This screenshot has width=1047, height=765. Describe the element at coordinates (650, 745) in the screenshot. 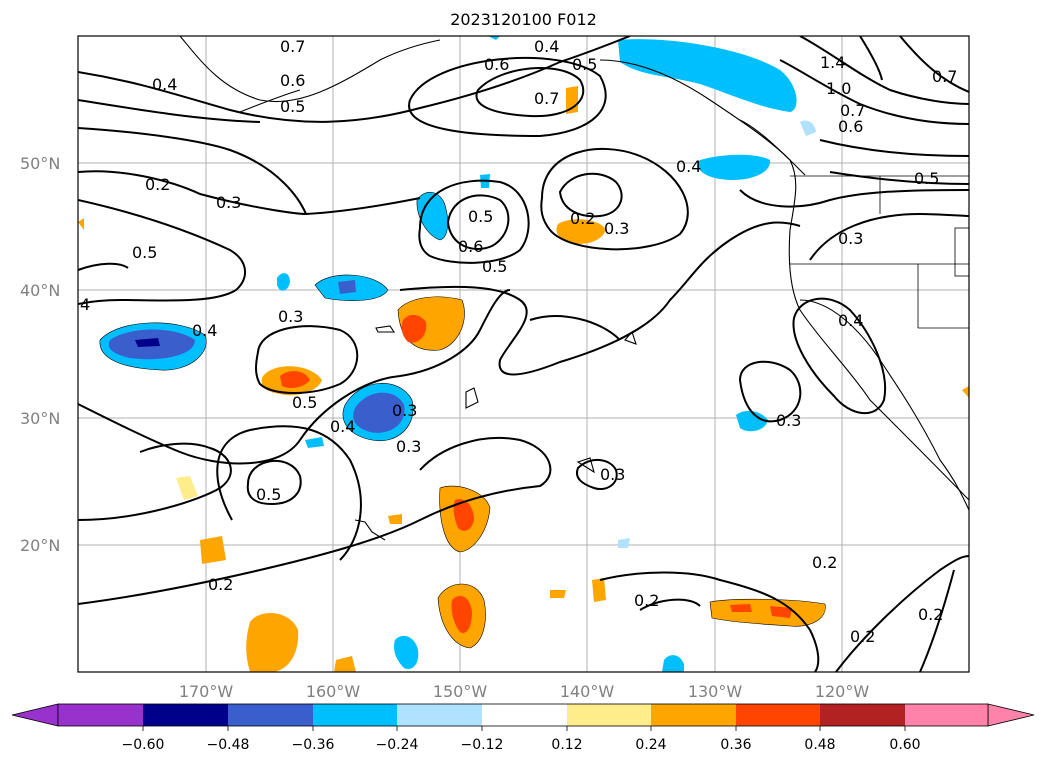

I see `colorbar-tick-label: 0.24` at that location.